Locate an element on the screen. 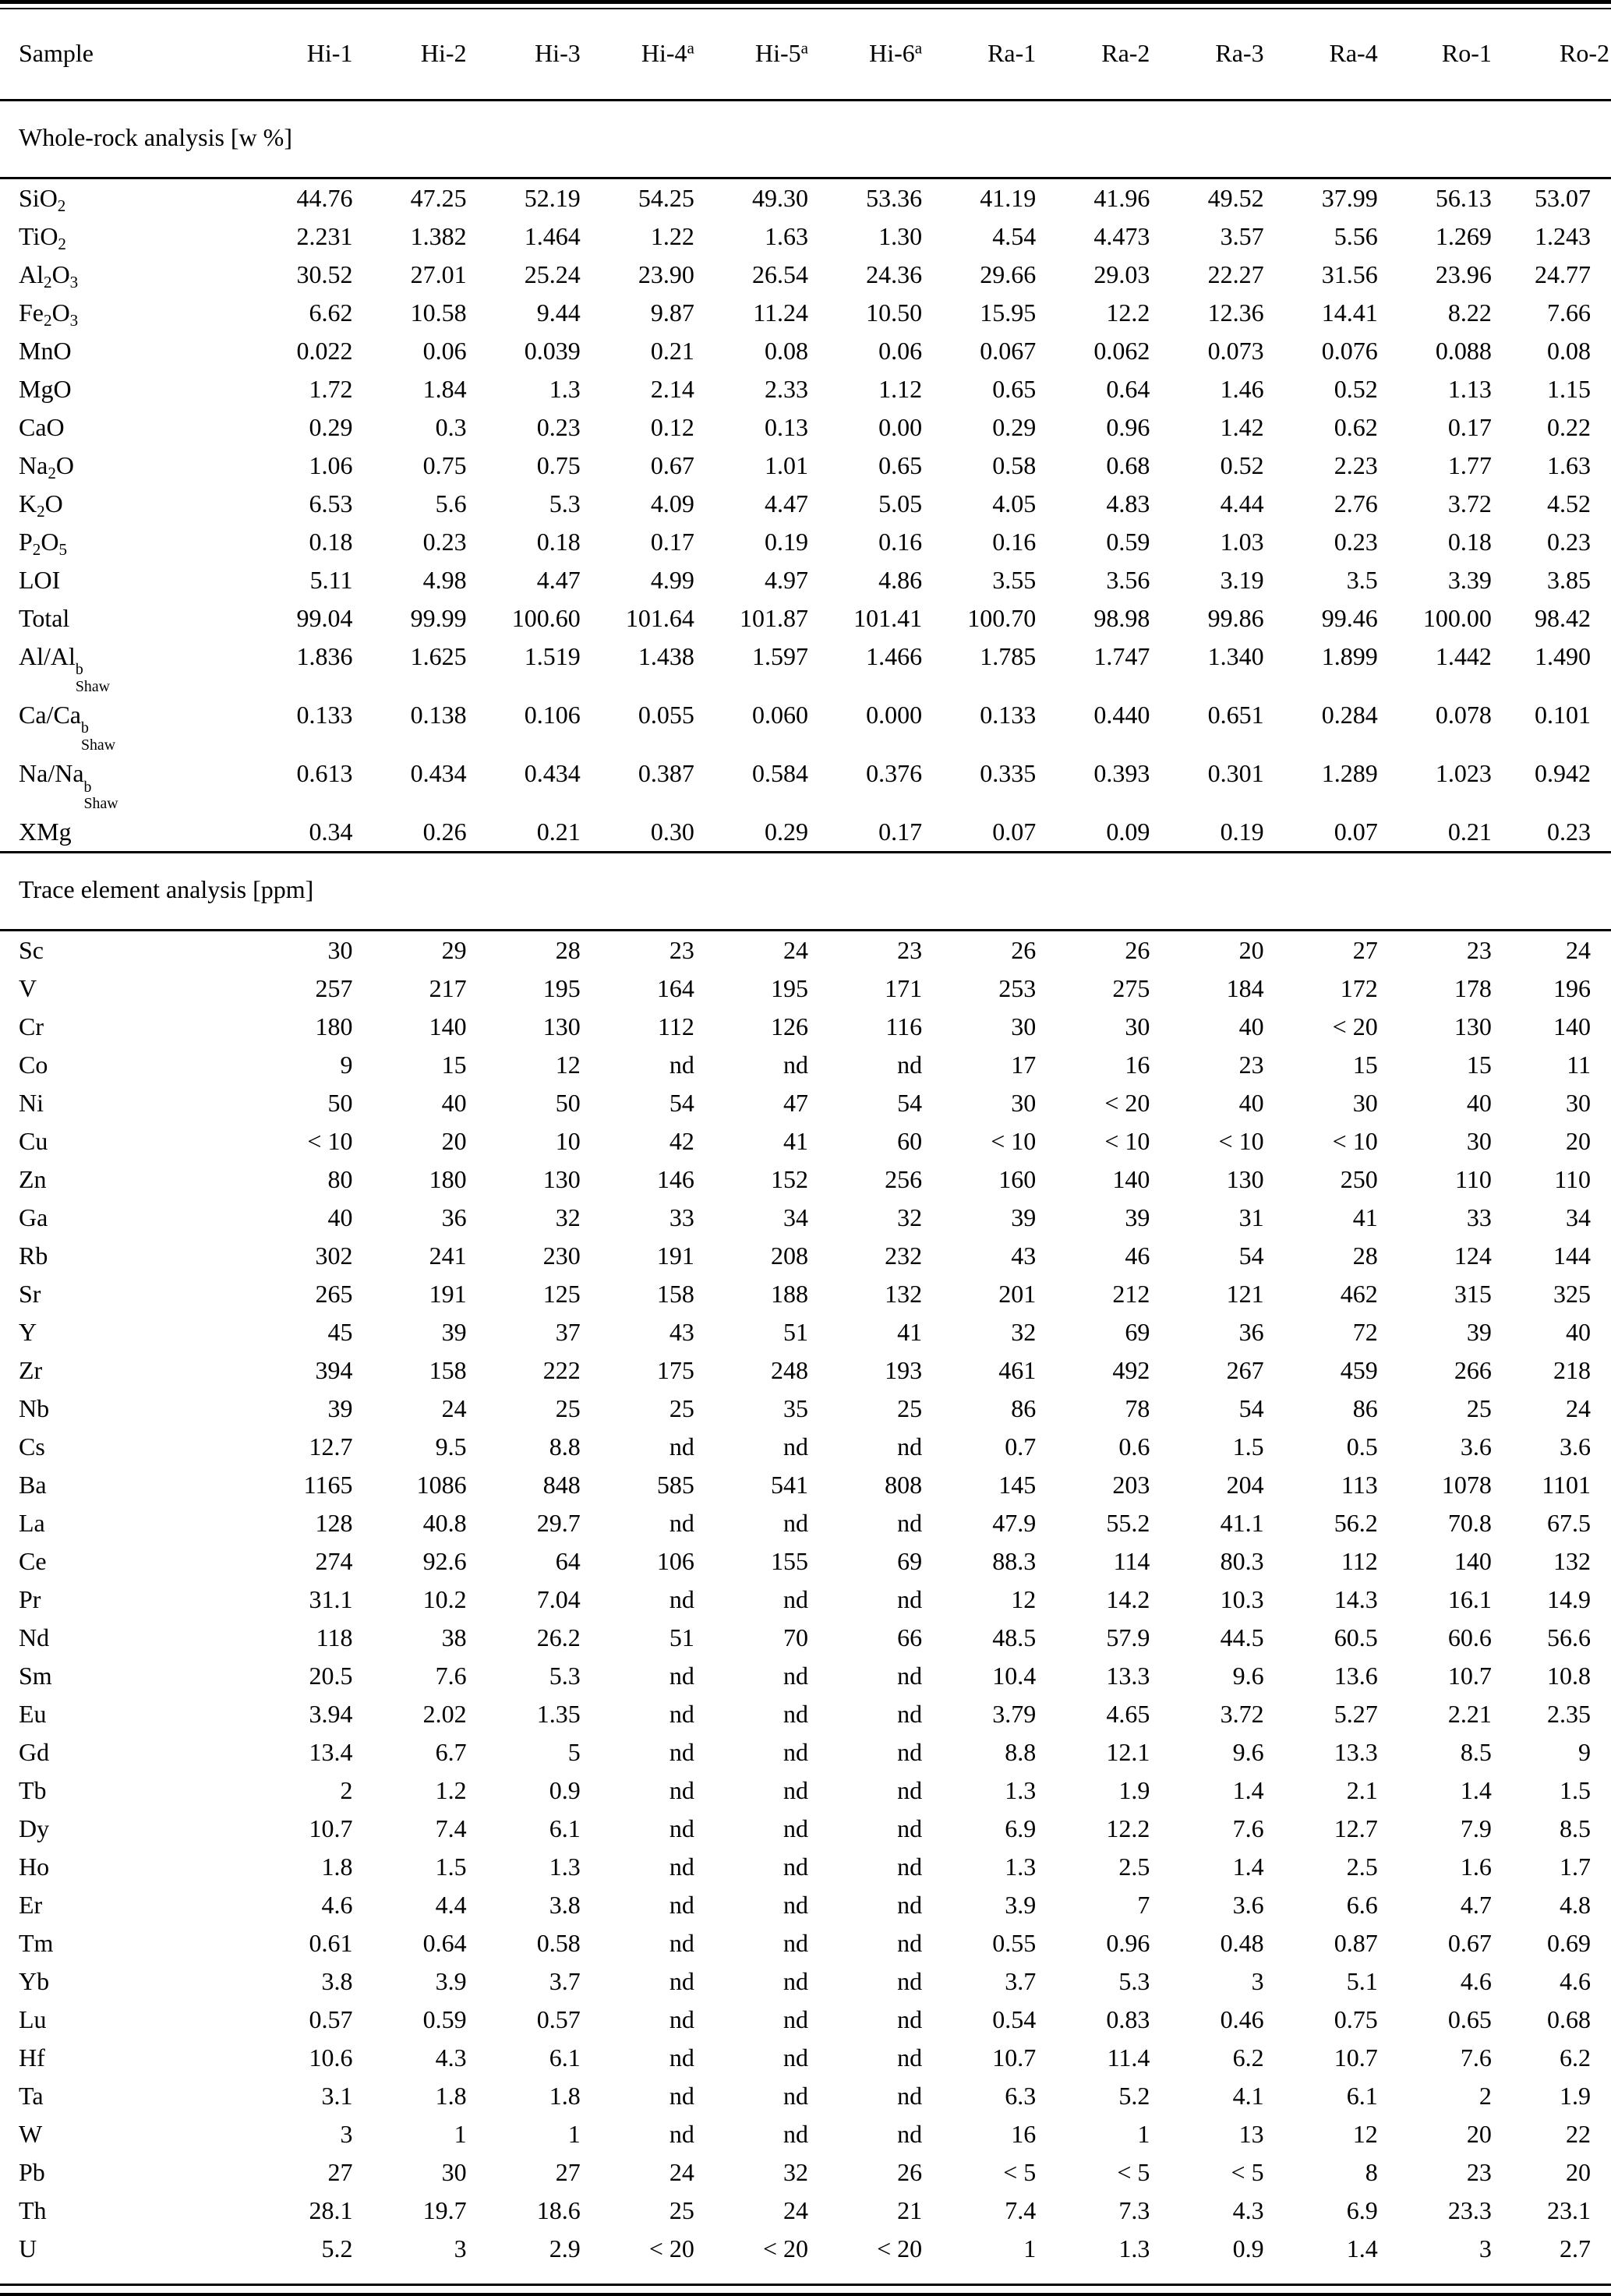 The image size is (1611, 2296). value-cell: 8.5 is located at coordinates (1575, 1828).